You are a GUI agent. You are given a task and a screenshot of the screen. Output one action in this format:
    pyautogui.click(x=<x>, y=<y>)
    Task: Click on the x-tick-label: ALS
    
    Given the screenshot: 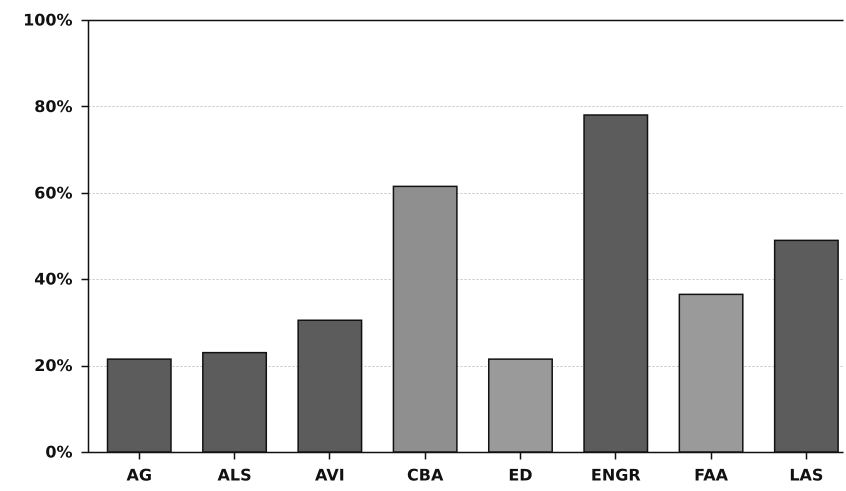 What is the action you would take?
    pyautogui.click(x=235, y=475)
    